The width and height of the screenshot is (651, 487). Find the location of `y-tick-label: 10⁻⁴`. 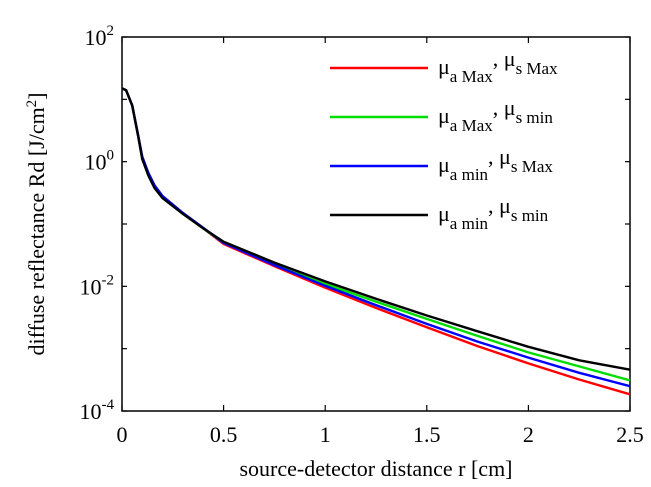

y-tick-label: 10⁻⁴ is located at coordinates (97, 410).